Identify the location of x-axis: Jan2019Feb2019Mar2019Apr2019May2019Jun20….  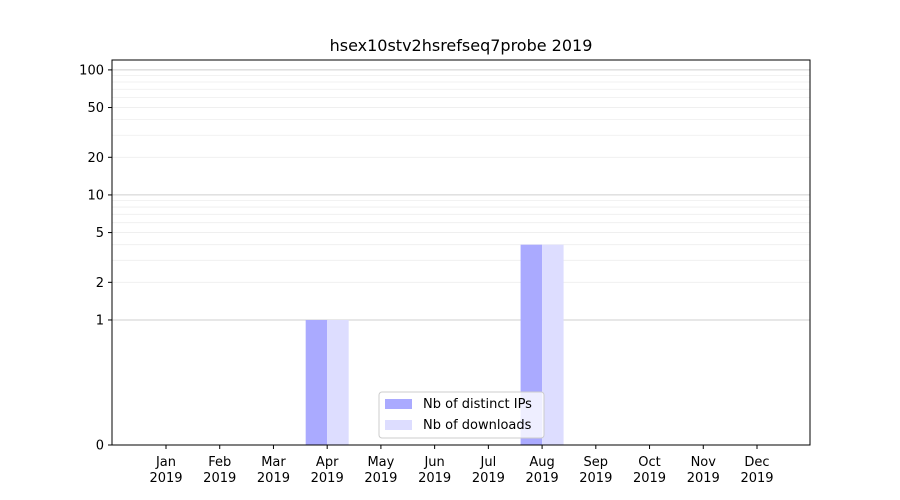
(461, 465).